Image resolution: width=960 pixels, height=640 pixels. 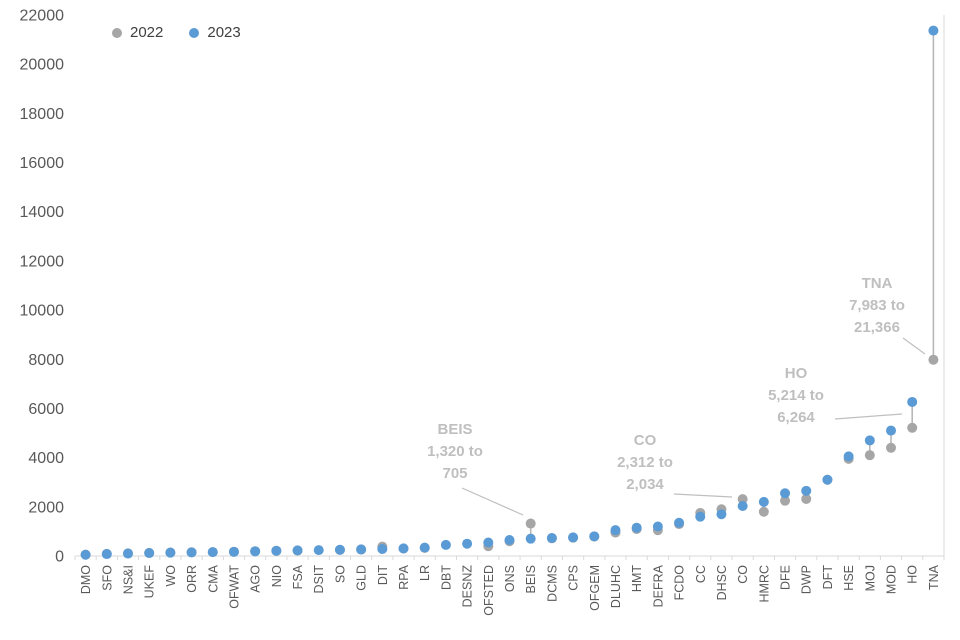 What do you see at coordinates (796, 417) in the screenshot?
I see `annotation-text: 6,264` at bounding box center [796, 417].